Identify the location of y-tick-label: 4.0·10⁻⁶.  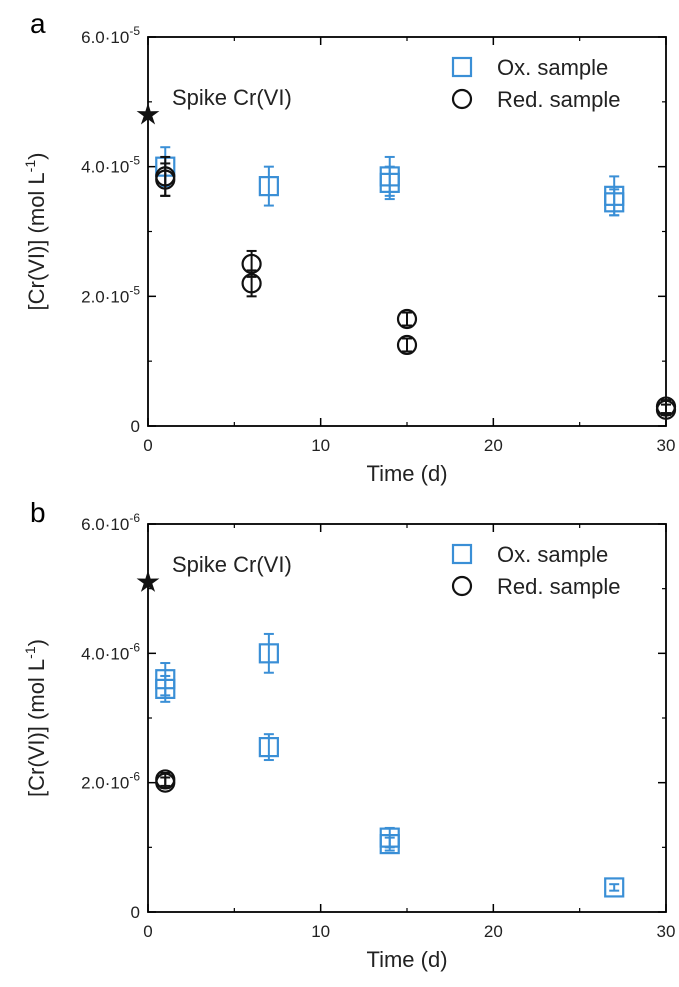
(110, 651).